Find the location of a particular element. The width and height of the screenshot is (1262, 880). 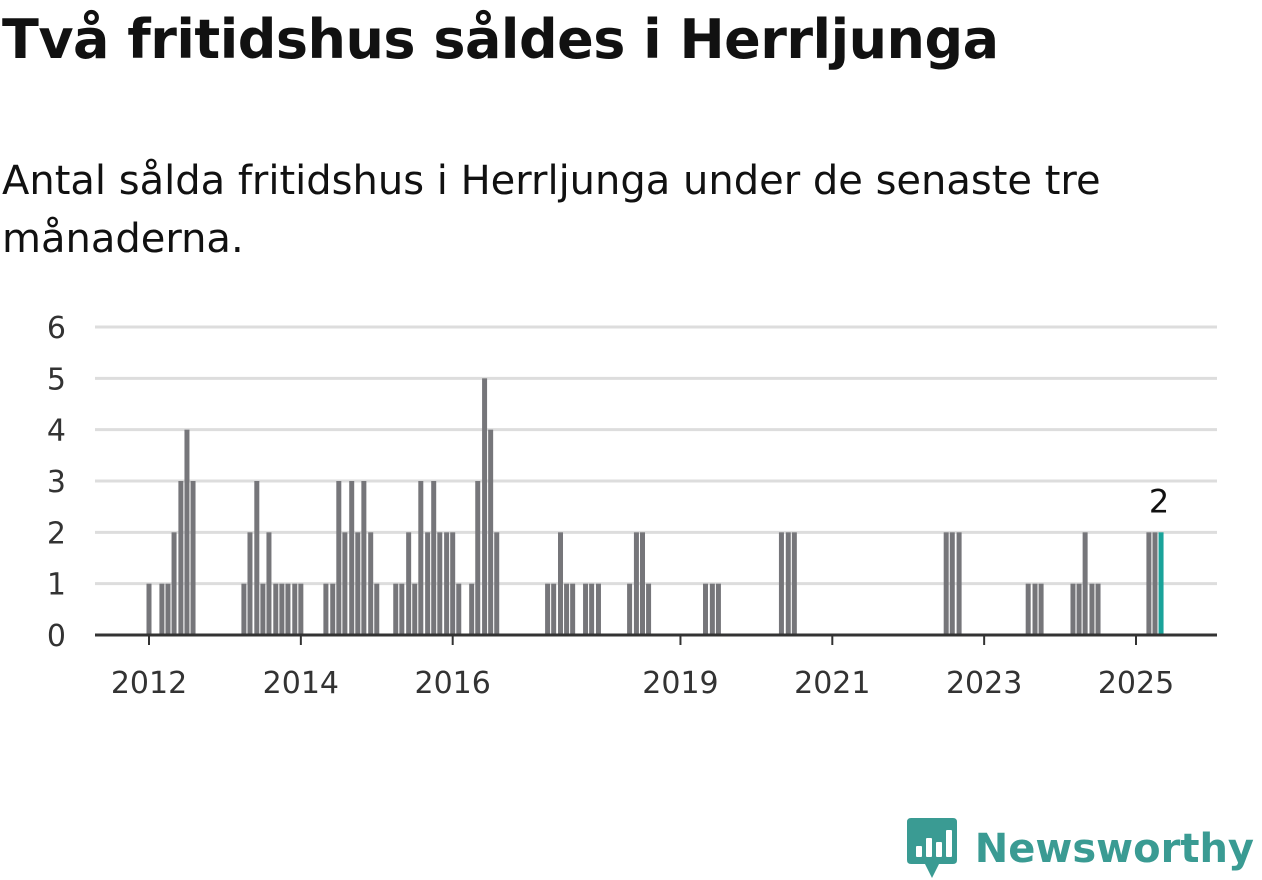

x-axis-ticks: 2012 2014 2016 2019 2021 2023 2025 is located at coordinates (642, 668).